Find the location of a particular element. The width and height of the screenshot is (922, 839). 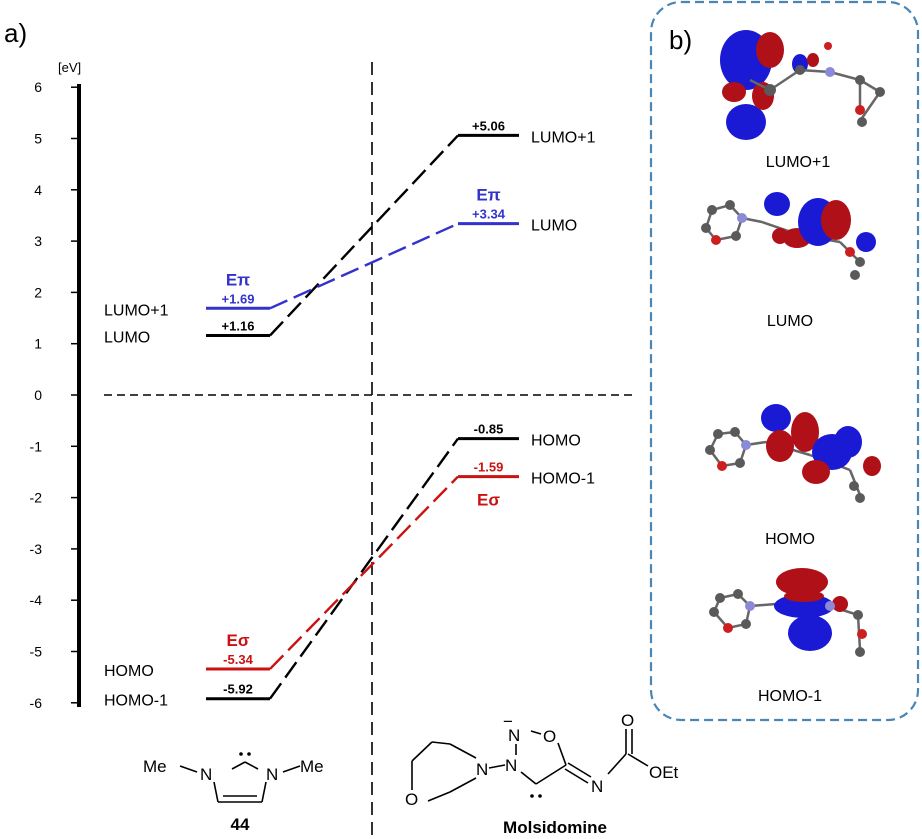

orbital-name-left-homo1: HOMO-1 is located at coordinates (136, 701).